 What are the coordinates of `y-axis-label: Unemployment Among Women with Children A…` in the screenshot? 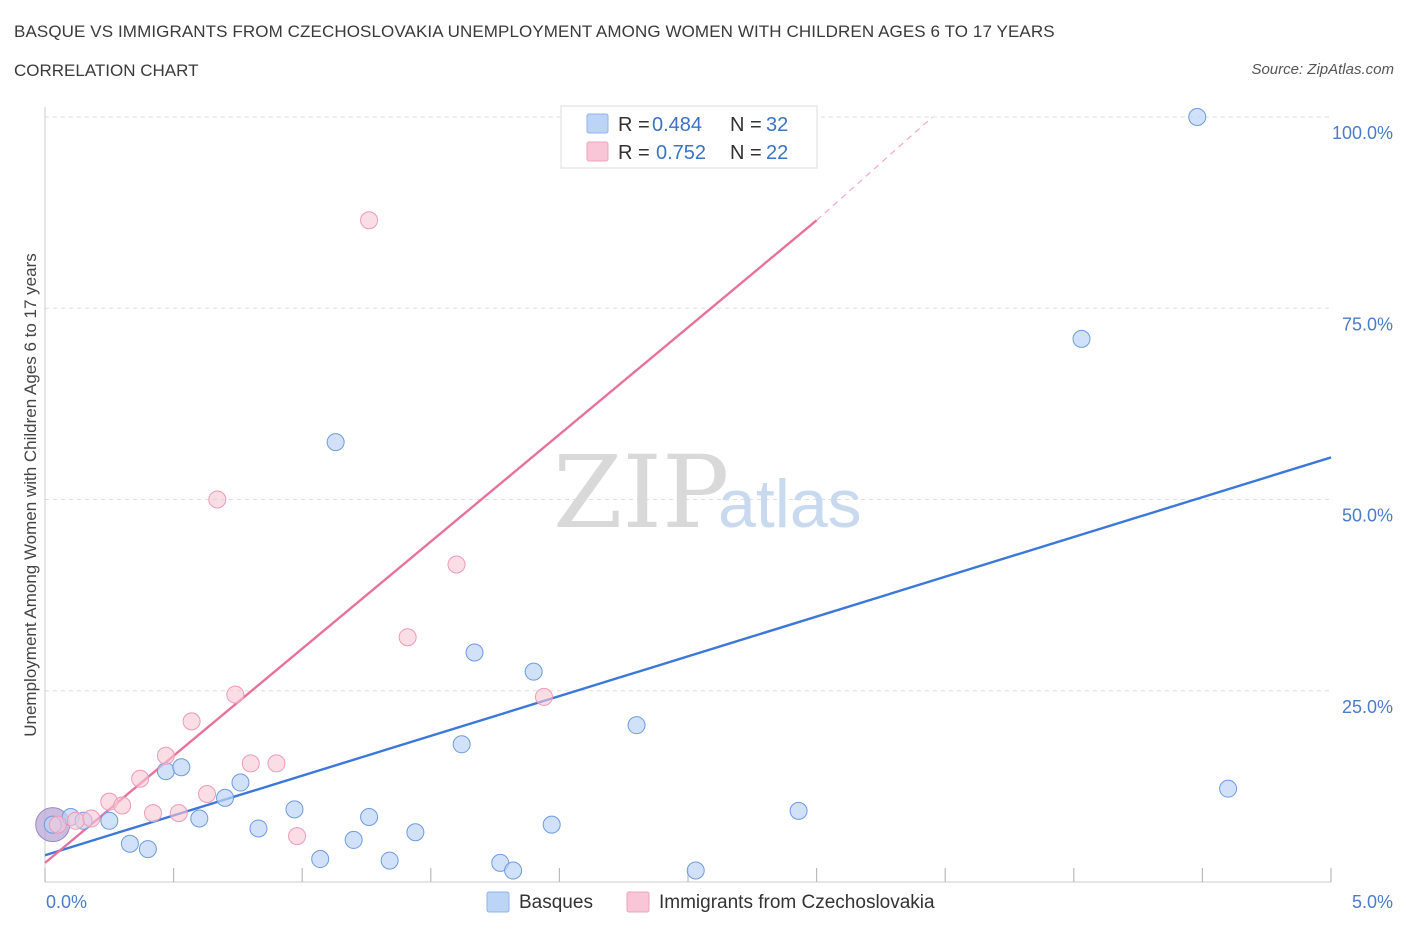 It's located at (30, 495).